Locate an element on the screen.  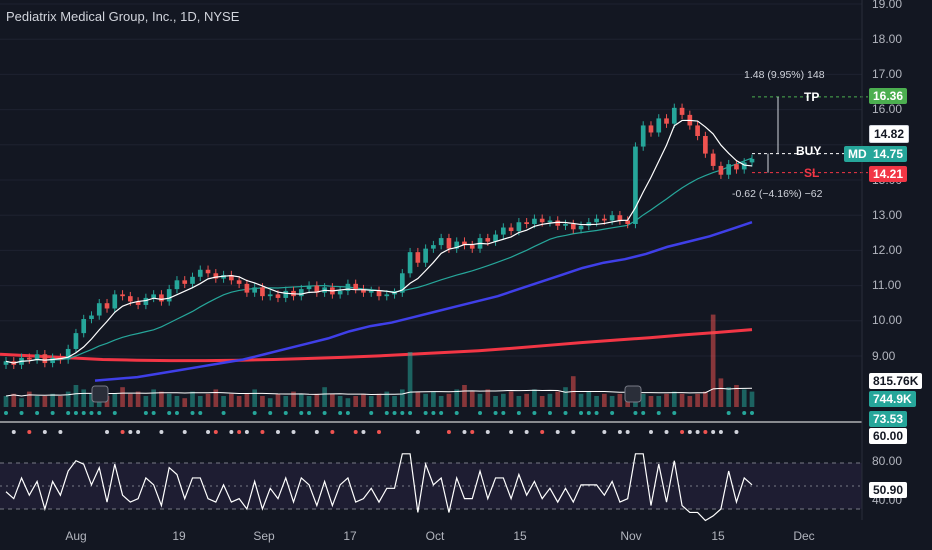
y-tick-label: 17.00 is located at coordinates (887, 74).